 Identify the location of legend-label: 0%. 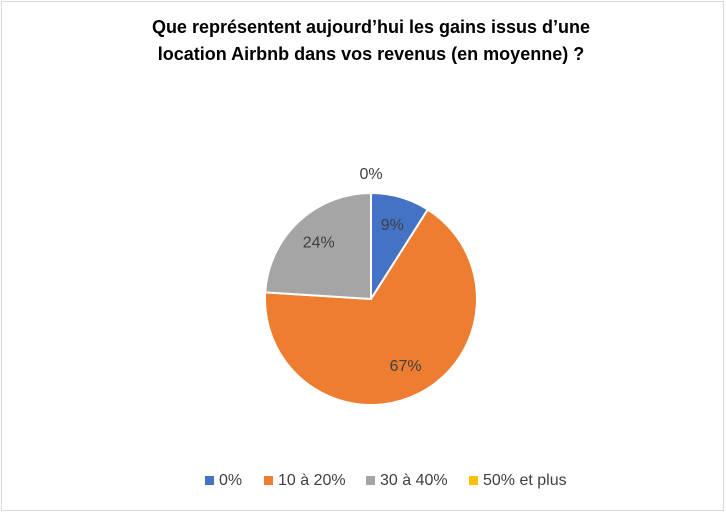
(230, 480).